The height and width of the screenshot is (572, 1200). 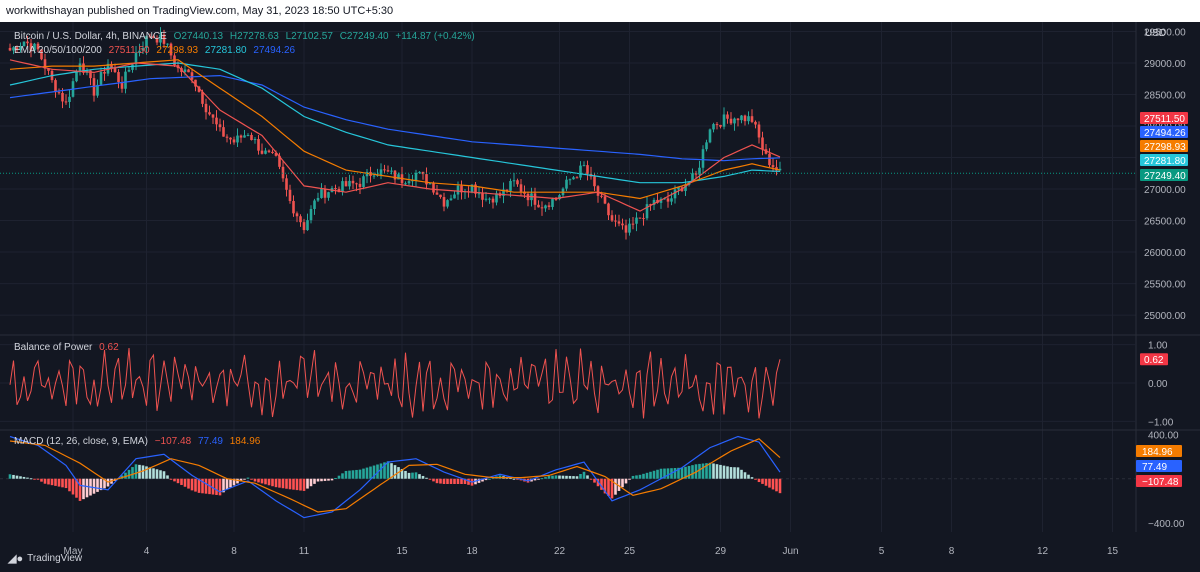 I want to click on macd-hist-axis-label-text: −107.48, so click(x=1160, y=482).